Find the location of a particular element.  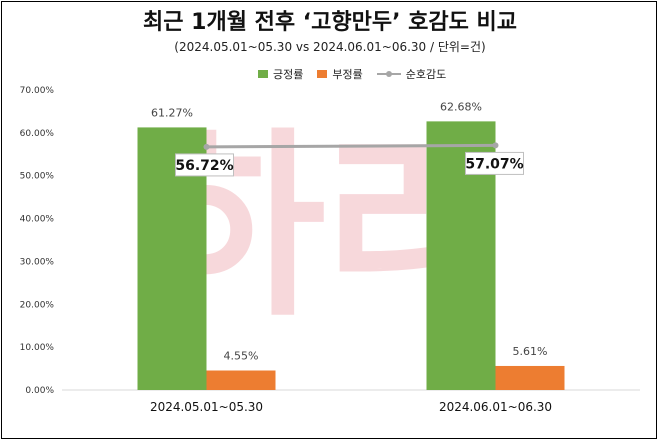

legend-item-negative: 부정률 is located at coordinates (340, 74).